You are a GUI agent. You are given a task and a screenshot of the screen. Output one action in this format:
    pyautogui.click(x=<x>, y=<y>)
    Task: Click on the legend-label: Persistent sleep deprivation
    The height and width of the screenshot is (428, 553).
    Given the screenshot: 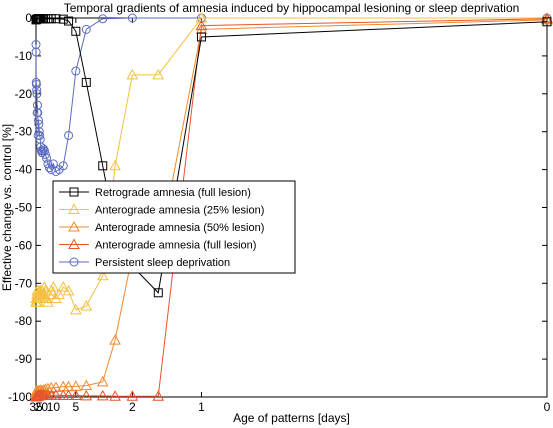 What is the action you would take?
    pyautogui.click(x=162, y=263)
    